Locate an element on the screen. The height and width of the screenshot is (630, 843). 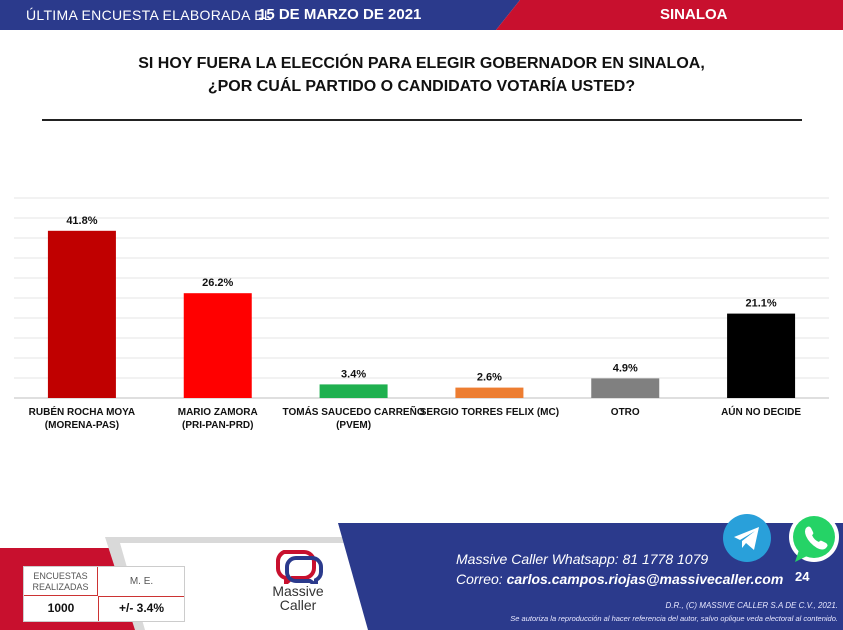
category-label-3: SERGIO TORRES FELIX (MC) is located at coordinates (489, 412).